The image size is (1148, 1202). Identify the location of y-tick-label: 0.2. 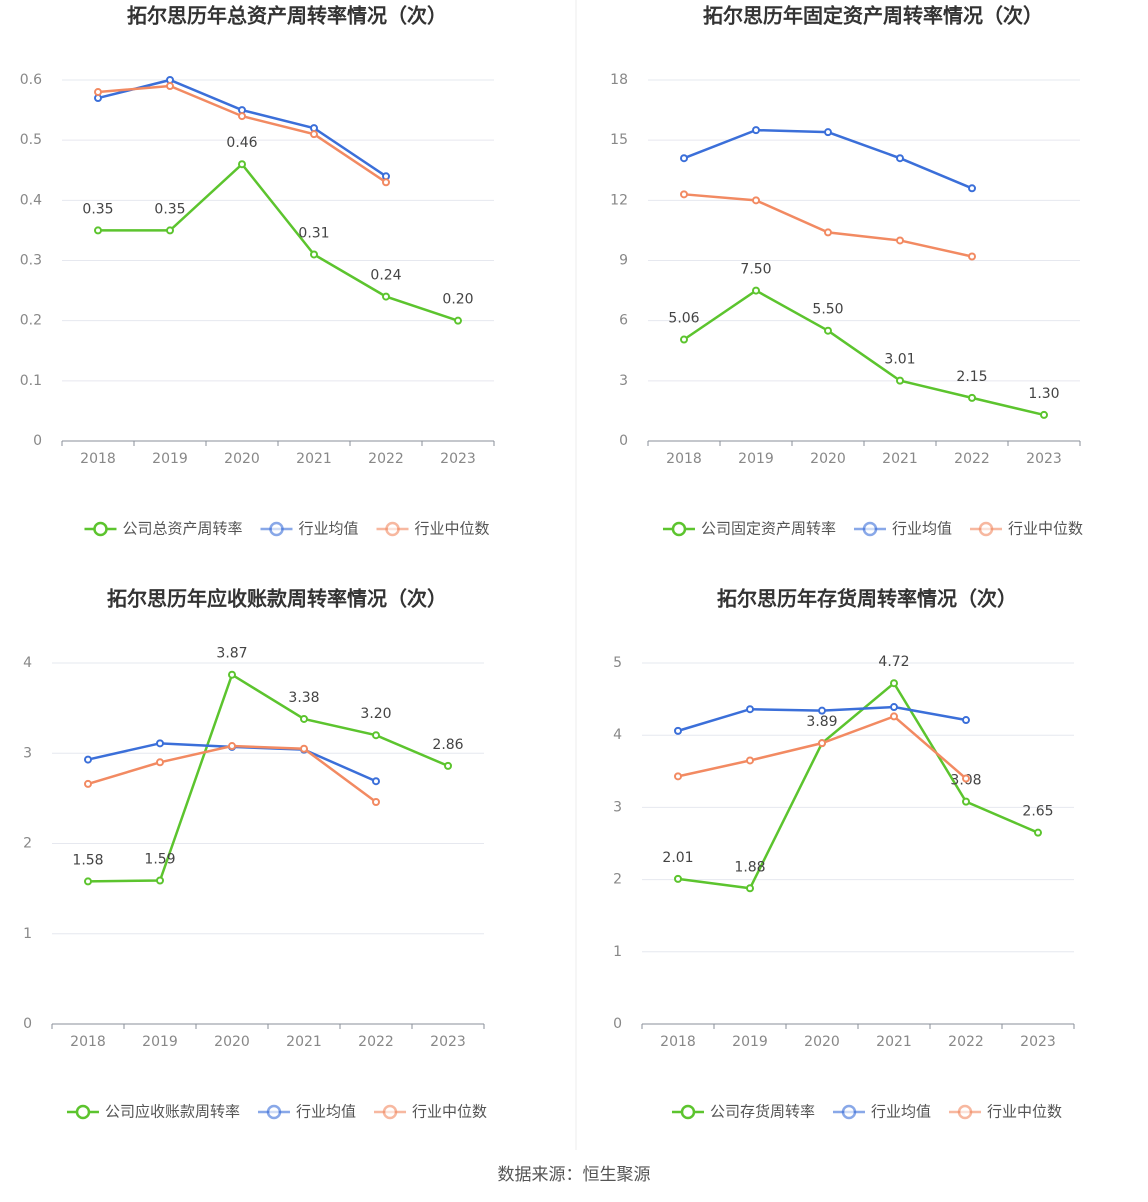
(31, 321).